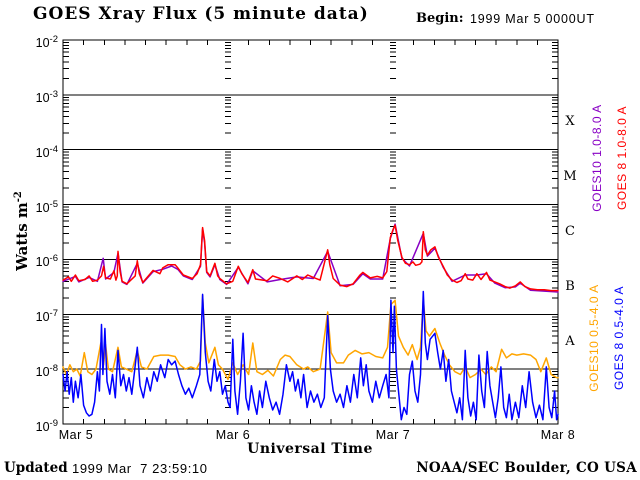 The image size is (640, 480). Describe the element at coordinates (140, 468) in the screenshot. I see `updated-value: 1999 Mar 7 23:59:10` at that location.